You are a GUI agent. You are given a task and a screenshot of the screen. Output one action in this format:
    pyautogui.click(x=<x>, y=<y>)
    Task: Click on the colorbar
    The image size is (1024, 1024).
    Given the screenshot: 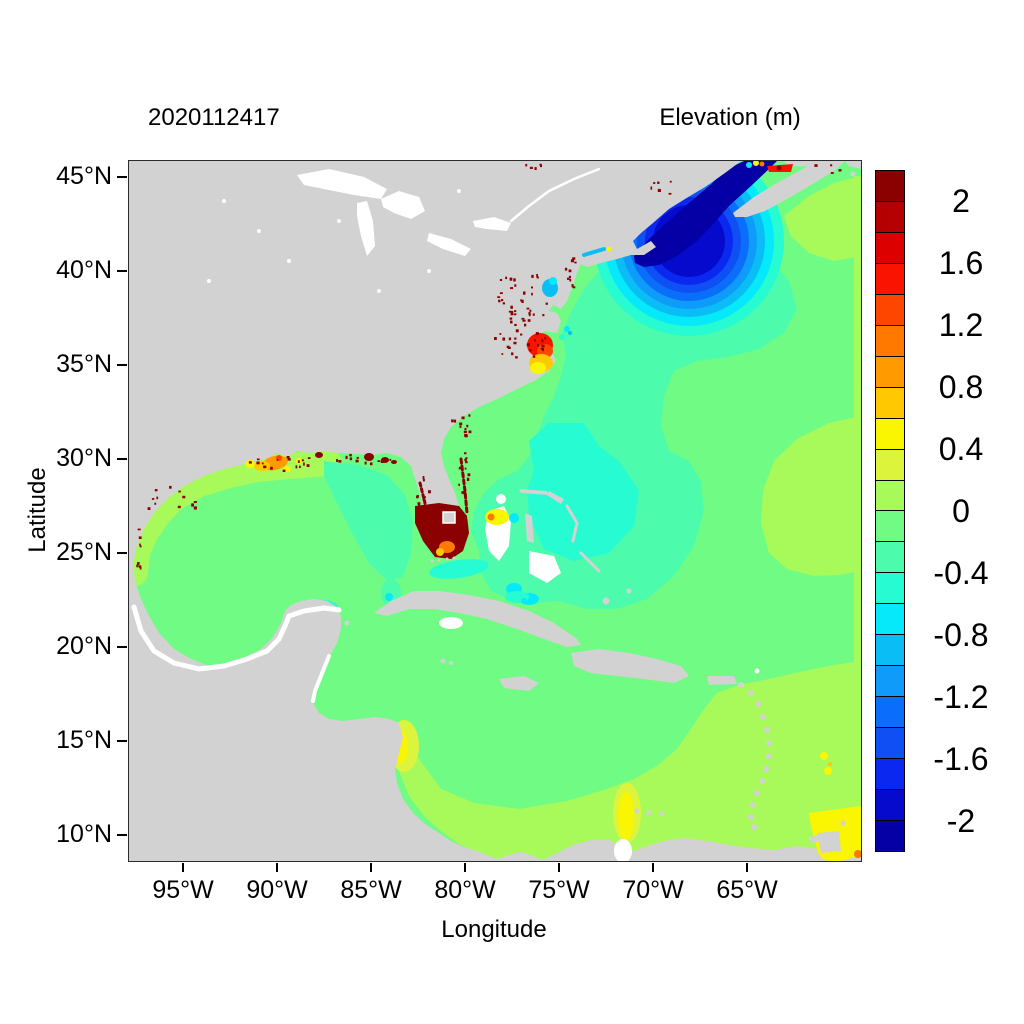 What is the action you would take?
    pyautogui.click(x=890, y=511)
    